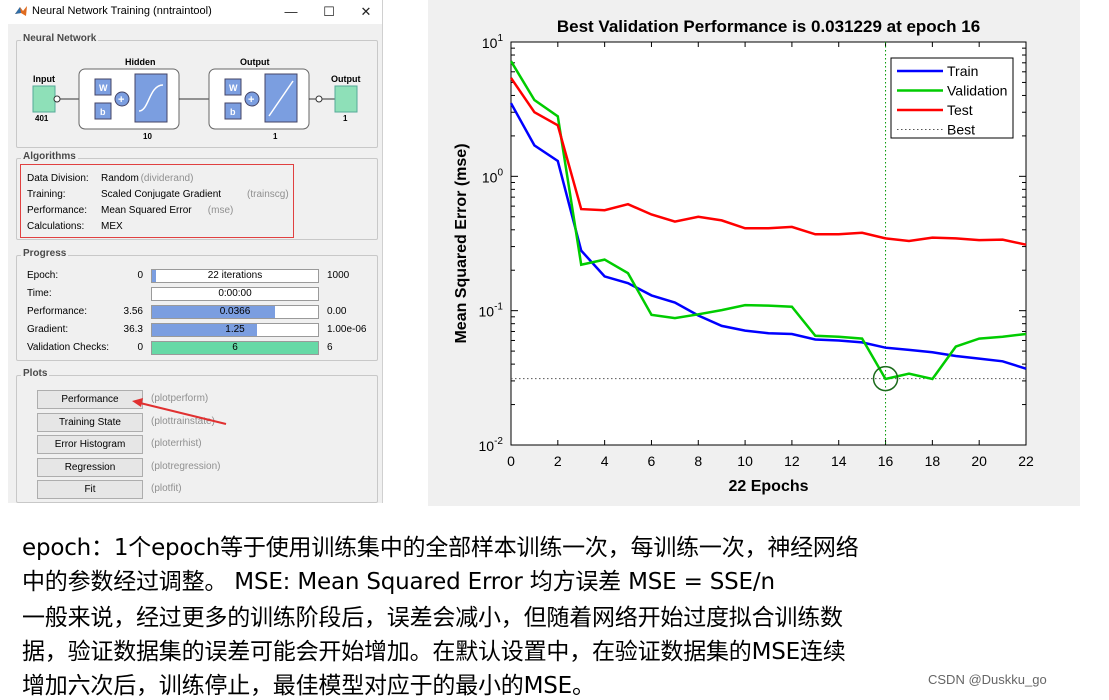 The width and height of the screenshot is (1109, 700). I want to click on x-axis-label: 22 Epochs, so click(768, 486).